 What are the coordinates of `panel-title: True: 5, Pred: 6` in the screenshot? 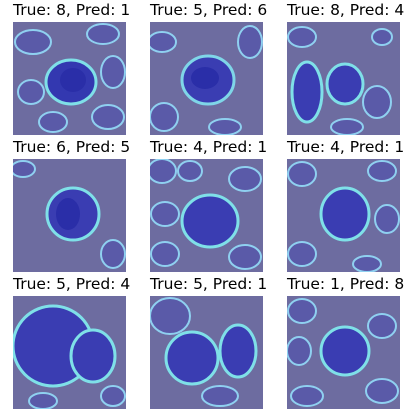 It's located at (209, 10).